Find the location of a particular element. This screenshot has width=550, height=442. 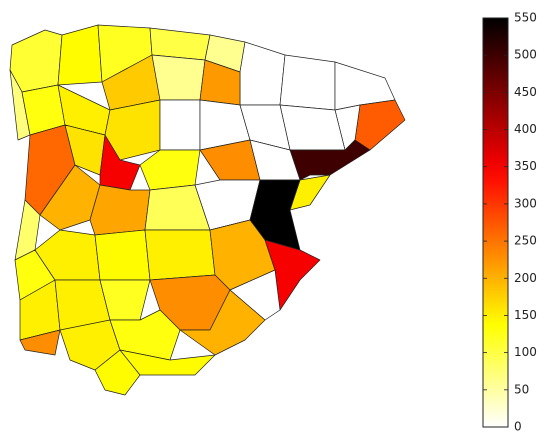

colorbar: 0 50 100 150 200 250 300 350 400 450 500 550 is located at coordinates (509, 222).